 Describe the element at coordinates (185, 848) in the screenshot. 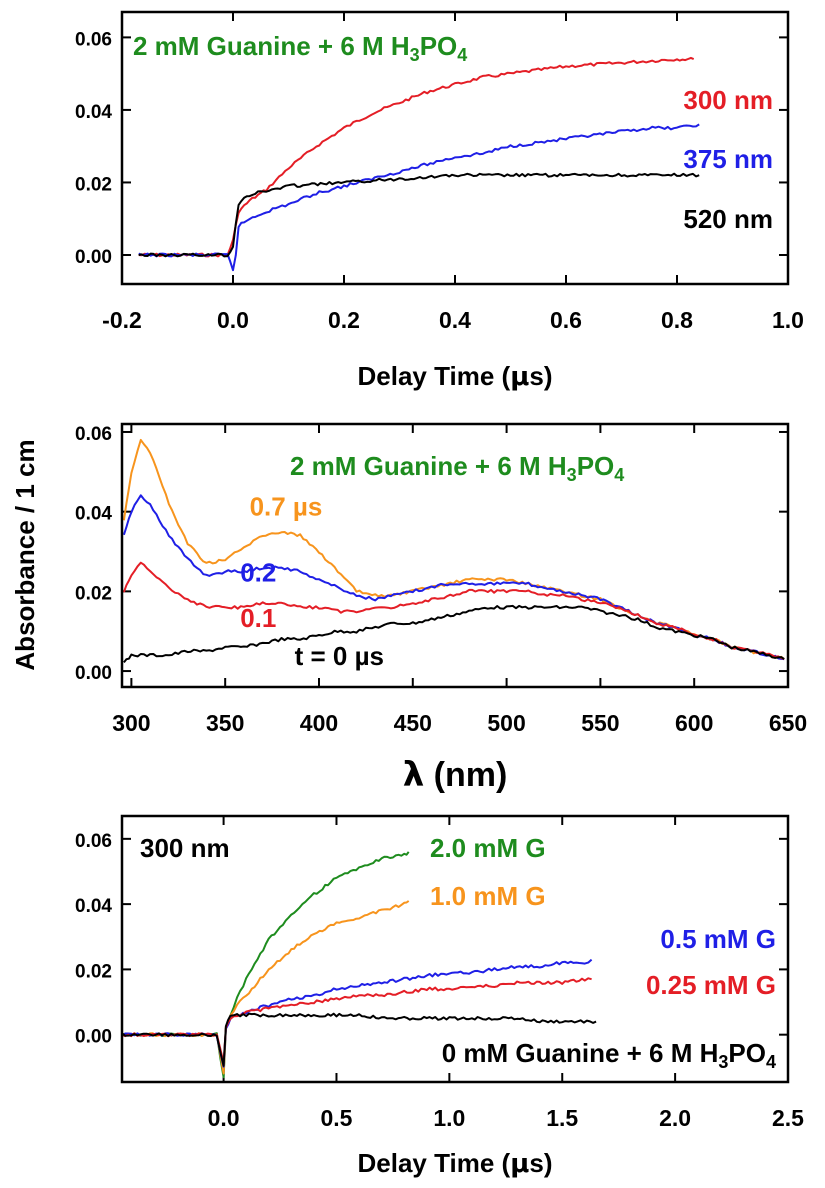

I see `bottom-annotation-wavelength: 300 nm` at that location.